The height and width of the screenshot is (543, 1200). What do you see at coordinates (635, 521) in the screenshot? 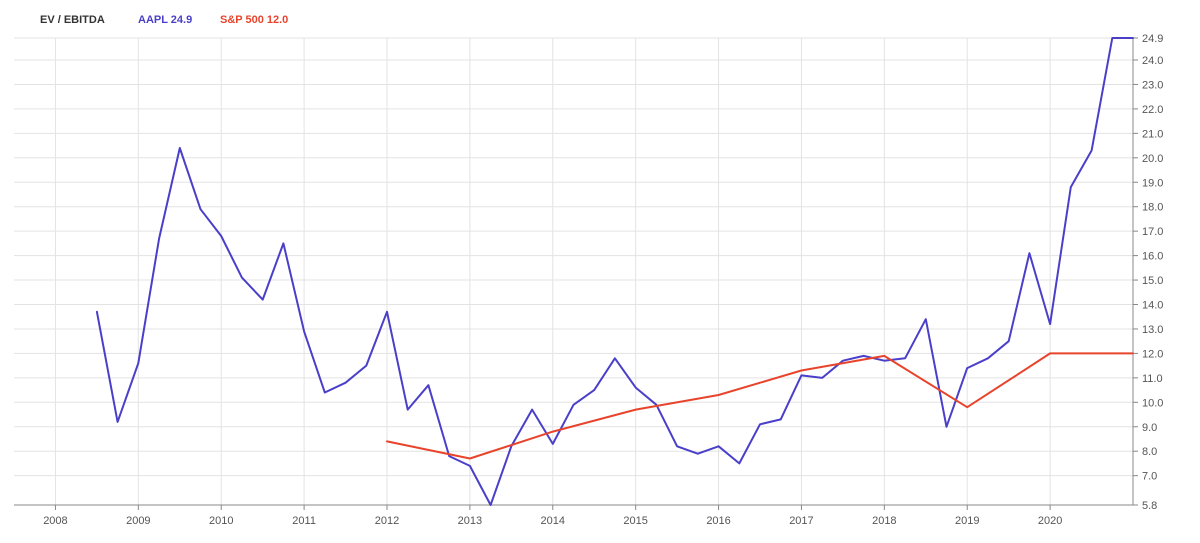
I see `x-tick-label: 2015` at bounding box center [635, 521].